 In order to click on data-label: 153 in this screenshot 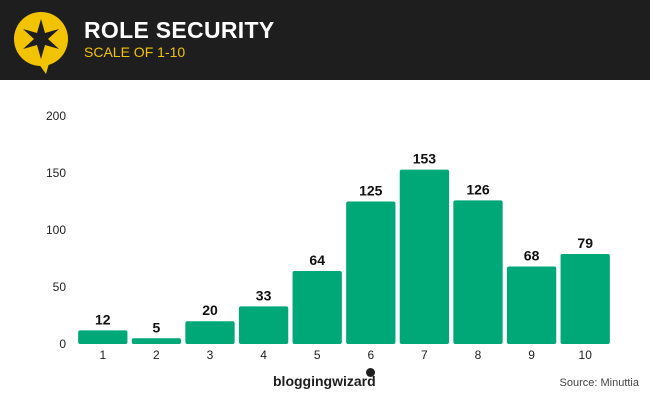, I will do `click(425, 159)`.